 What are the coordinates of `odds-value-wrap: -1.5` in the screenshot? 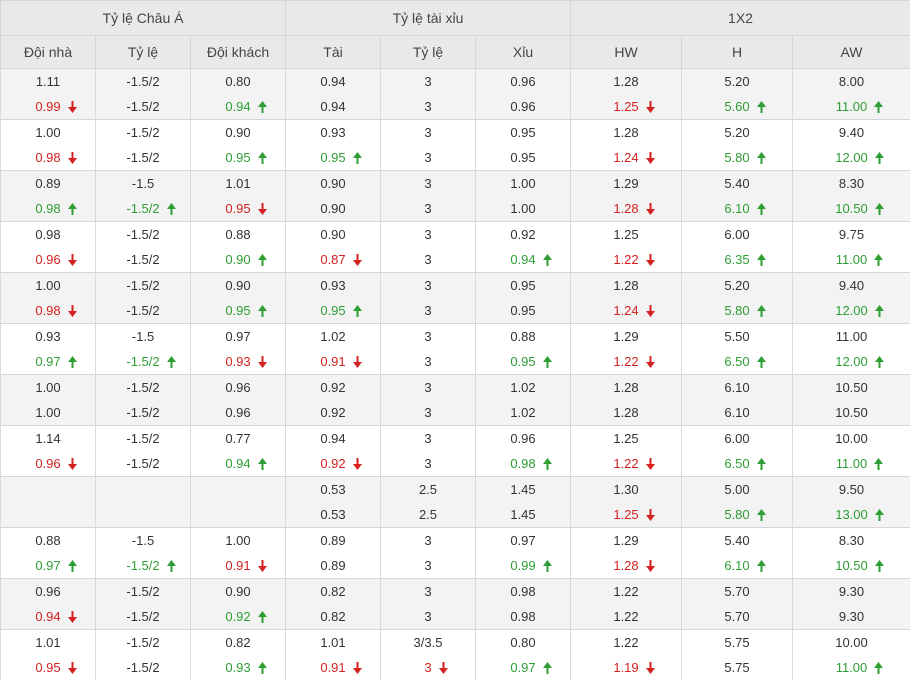 It's located at (143, 183).